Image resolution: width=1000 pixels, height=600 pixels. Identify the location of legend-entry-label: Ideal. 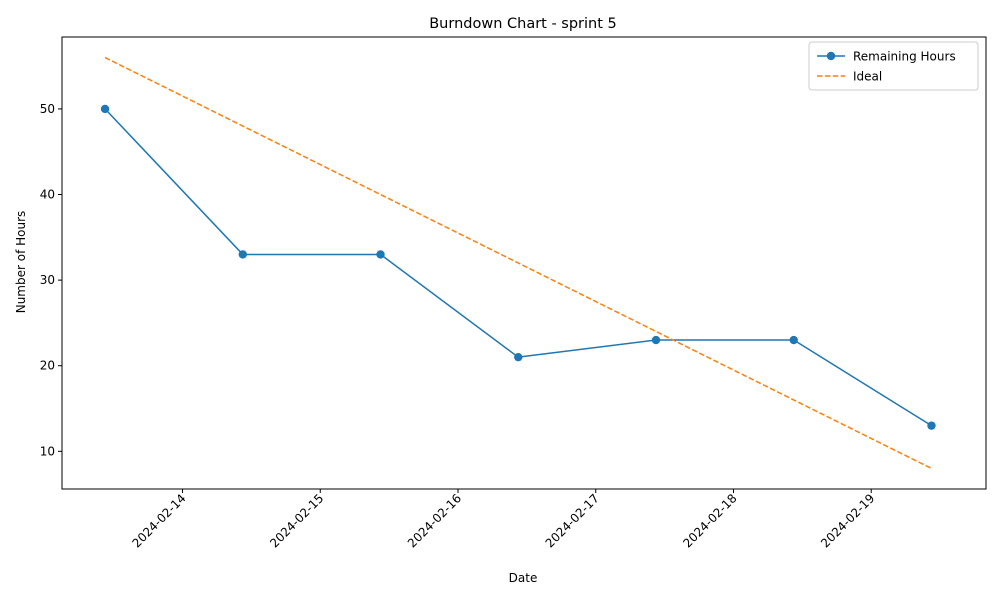
(867, 77).